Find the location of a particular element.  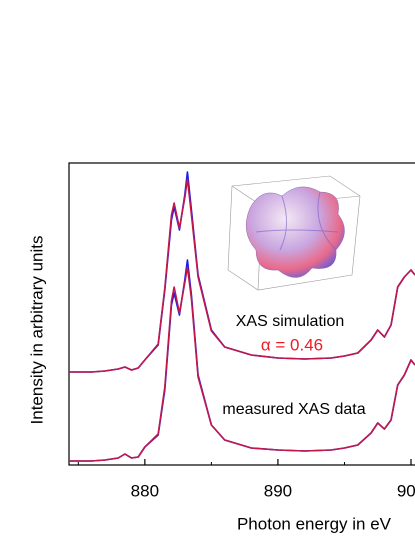

x-tick-label: 890 is located at coordinates (278, 490).